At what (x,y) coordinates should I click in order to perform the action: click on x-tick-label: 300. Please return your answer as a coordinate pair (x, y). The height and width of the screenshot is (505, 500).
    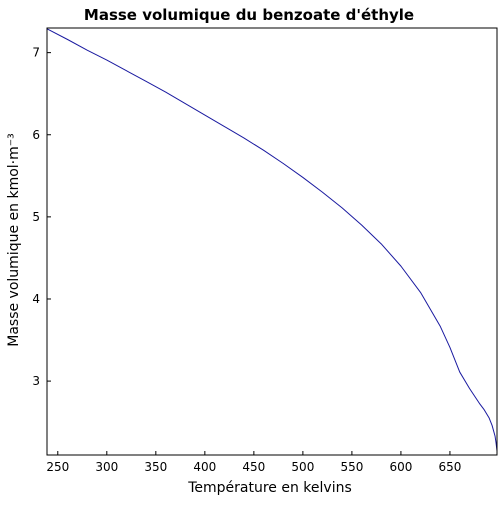
    Looking at the image, I should click on (106, 467).